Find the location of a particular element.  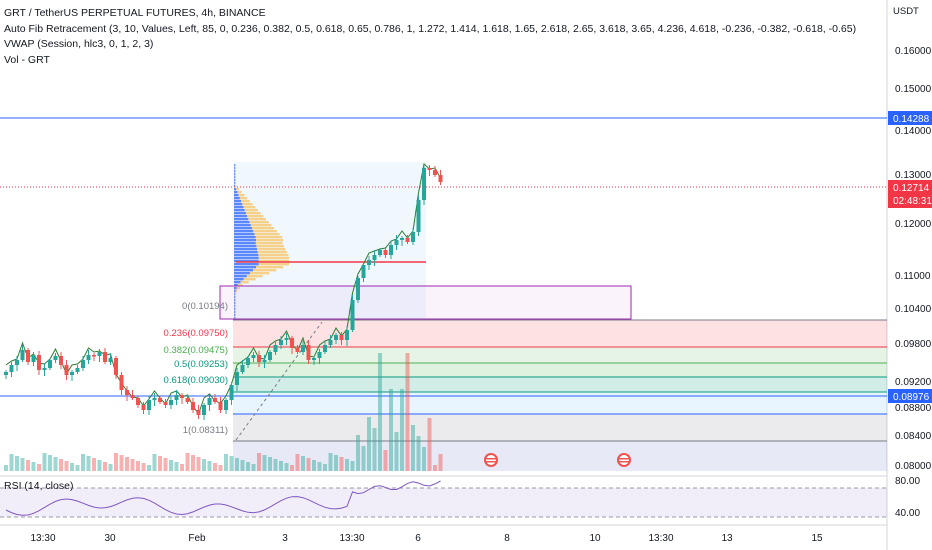

fib-label-0: 0(0.10194) is located at coordinates (205, 306).